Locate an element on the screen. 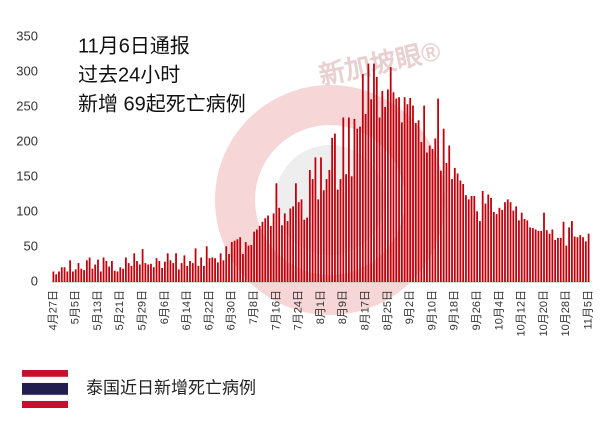 This screenshot has height=425, width=601. y-tick-label: 100 is located at coordinates (27, 210).